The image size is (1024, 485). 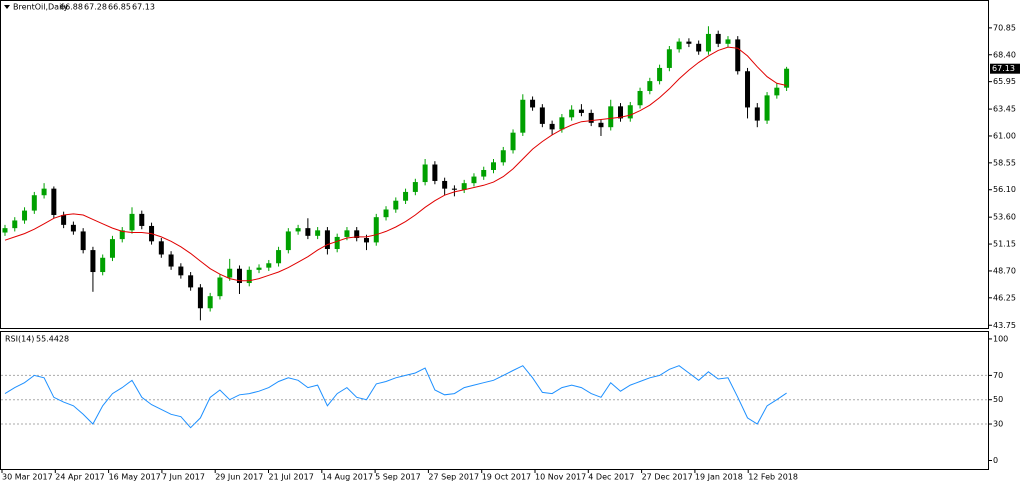 What do you see at coordinates (1004, 81) in the screenshot?
I see `y-tick-label: 65.95` at bounding box center [1004, 81].